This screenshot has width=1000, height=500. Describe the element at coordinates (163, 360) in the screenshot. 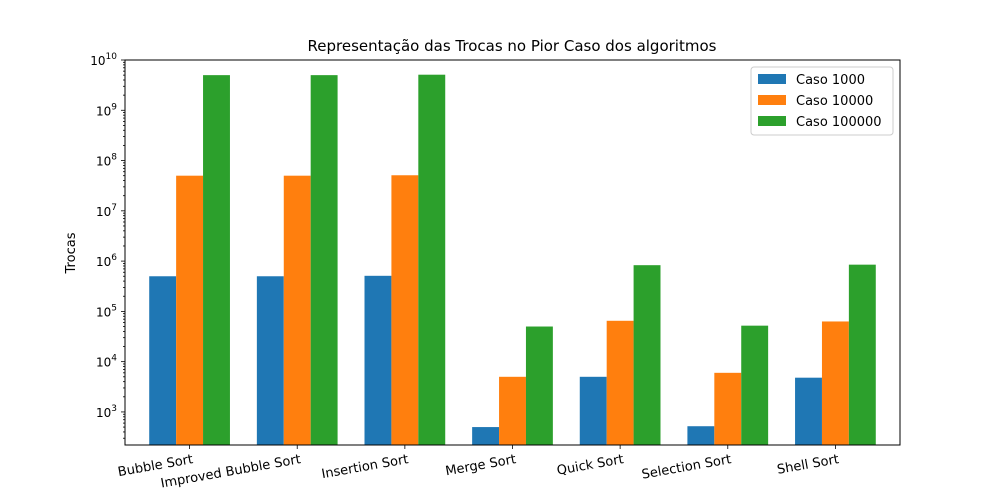

I see `bar-caso-1000-bubble-sort` at that location.